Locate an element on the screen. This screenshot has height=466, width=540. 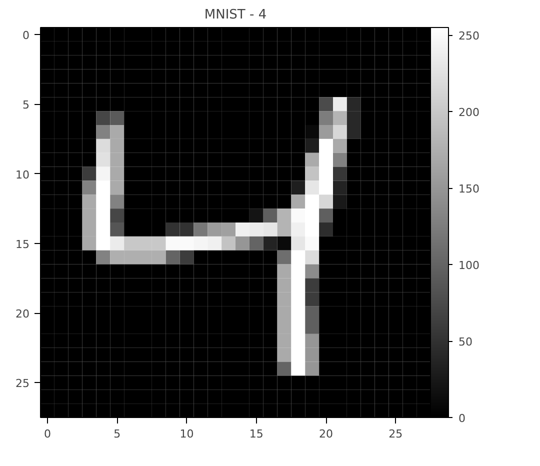
x-tick-label: 10 is located at coordinates (187, 434).